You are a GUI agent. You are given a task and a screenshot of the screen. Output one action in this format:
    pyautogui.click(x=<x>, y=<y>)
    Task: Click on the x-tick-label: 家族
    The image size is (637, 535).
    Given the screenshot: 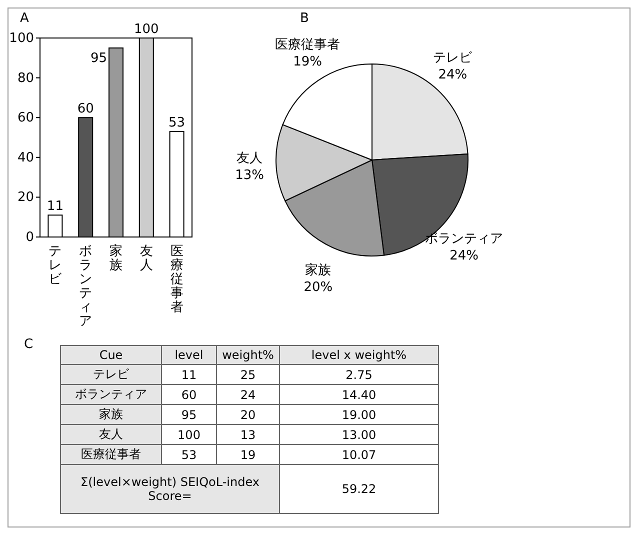 What is the action you would take?
    pyautogui.click(x=116, y=258)
    